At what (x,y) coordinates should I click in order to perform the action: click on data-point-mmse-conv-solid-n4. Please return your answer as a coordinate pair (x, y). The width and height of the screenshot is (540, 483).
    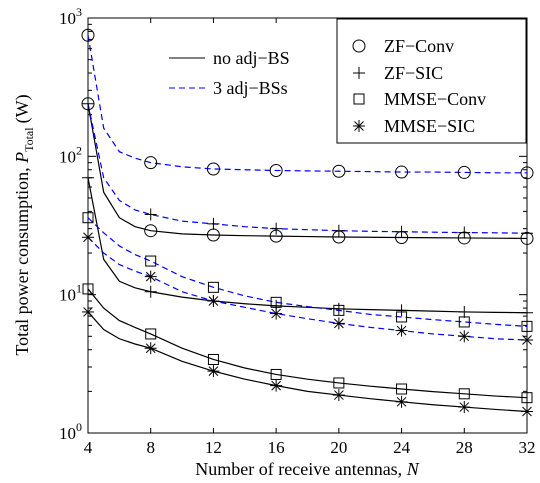
    Looking at the image, I should click on (88, 289).